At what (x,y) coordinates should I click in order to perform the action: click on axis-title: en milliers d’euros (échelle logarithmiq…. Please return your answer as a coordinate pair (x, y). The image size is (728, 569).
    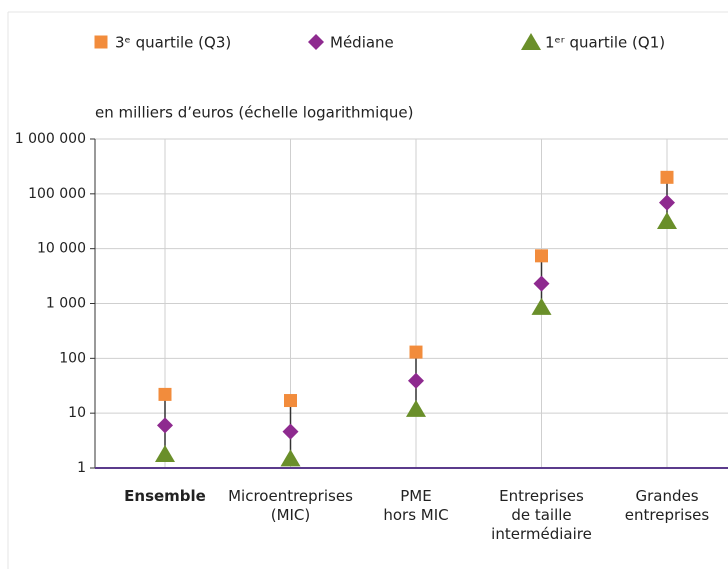
    Looking at the image, I should click on (254, 113).